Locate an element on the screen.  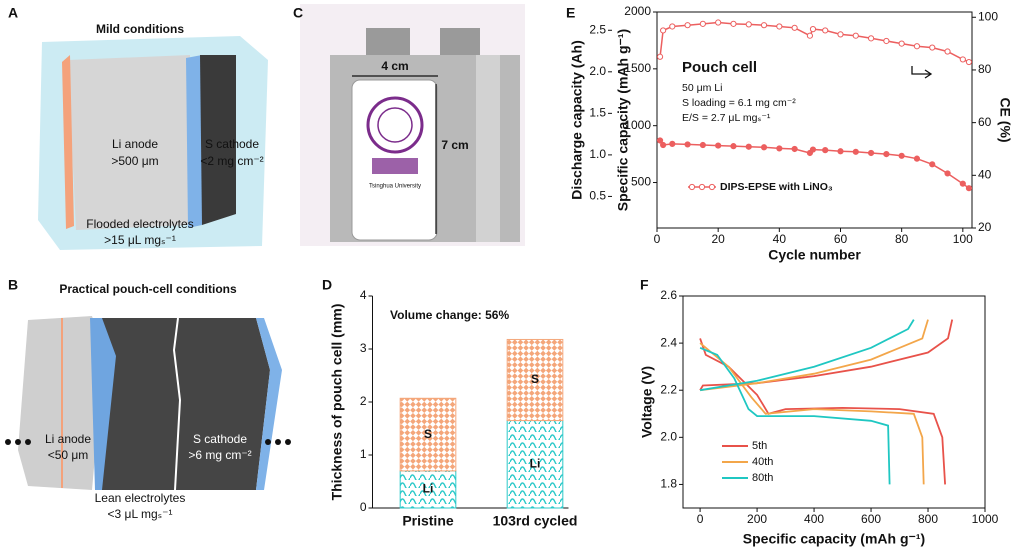
electrolyte-label: Flooded electrolytes is located at coordinates (139, 224).